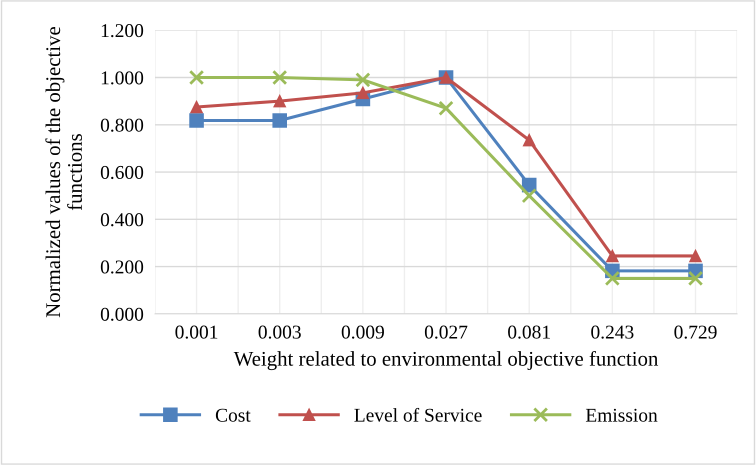 The height and width of the screenshot is (465, 756). I want to click on x-axis-title: Weight related to environmental objective function, so click(446, 360).